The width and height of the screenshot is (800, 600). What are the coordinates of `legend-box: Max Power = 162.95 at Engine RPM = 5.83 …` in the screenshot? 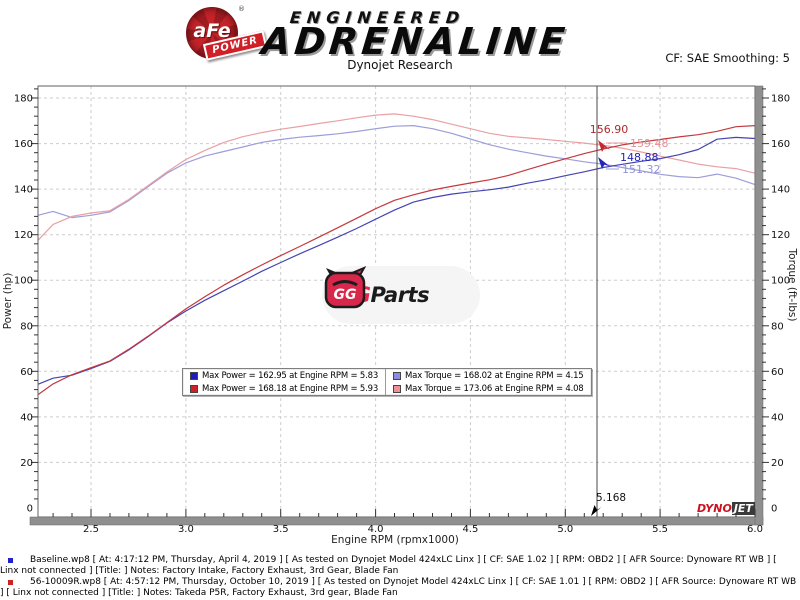 It's located at (387, 382).